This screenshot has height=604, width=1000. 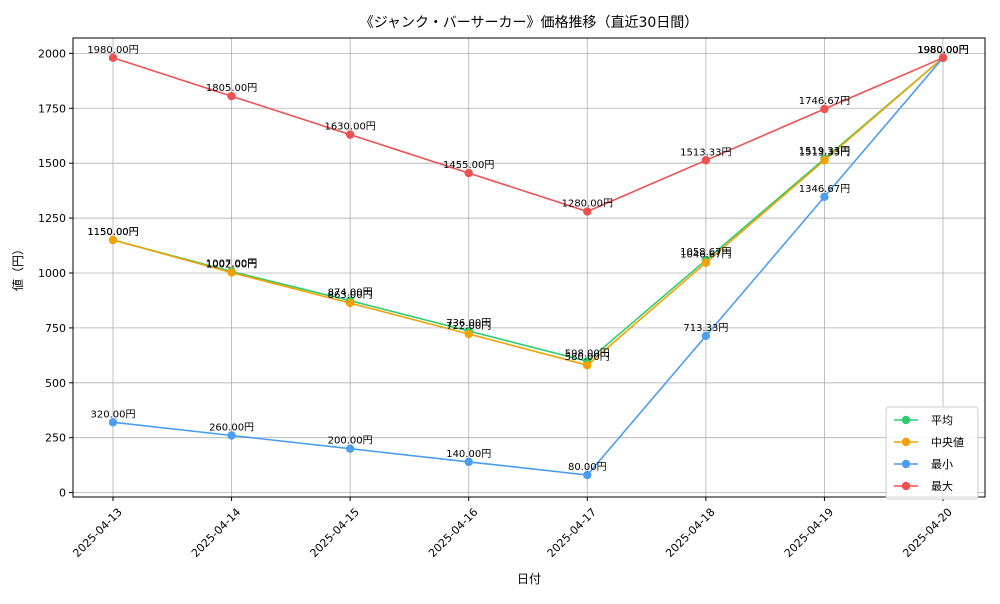 What do you see at coordinates (231, 428) in the screenshot?
I see `data-label: 260.00円` at bounding box center [231, 428].